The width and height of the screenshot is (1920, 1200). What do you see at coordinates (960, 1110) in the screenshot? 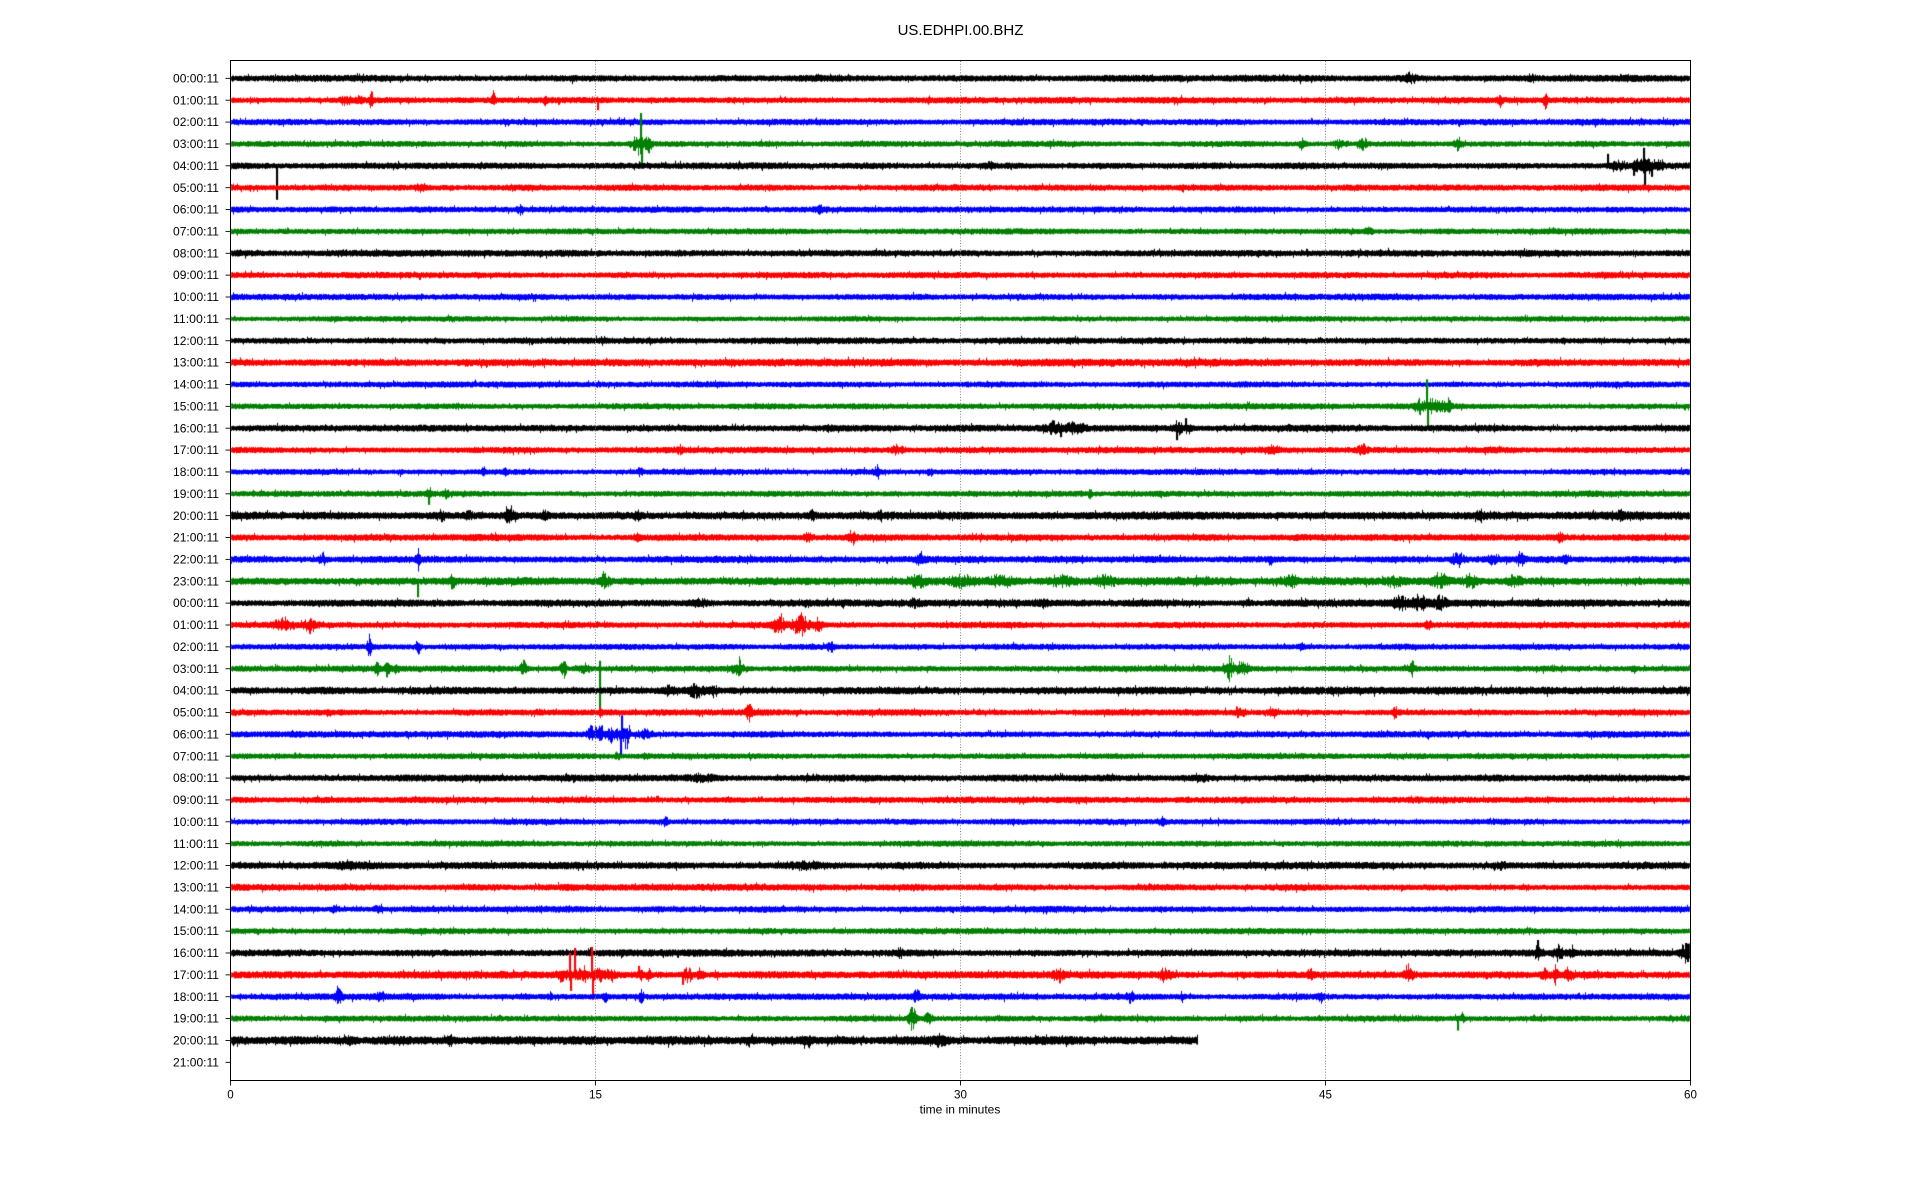
I see `svg-text: time in minutes` at bounding box center [960, 1110].